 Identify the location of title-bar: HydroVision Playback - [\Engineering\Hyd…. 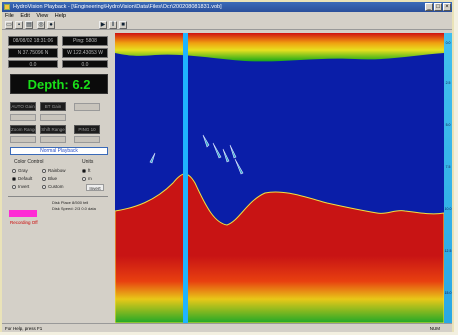
(227, 7).